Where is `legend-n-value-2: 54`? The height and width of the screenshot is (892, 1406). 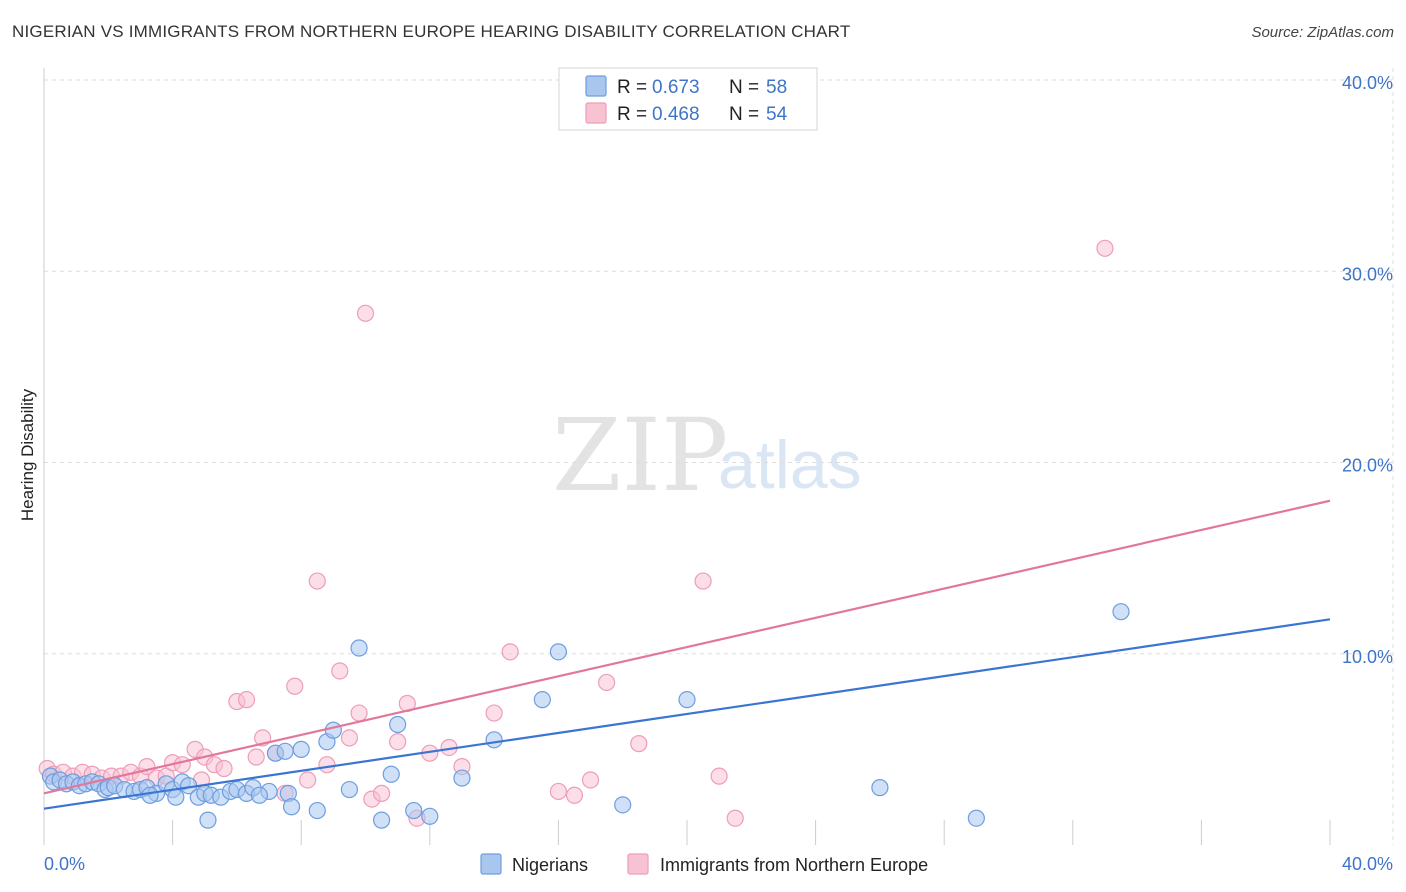 legend-n-value-2: 54 is located at coordinates (777, 114).